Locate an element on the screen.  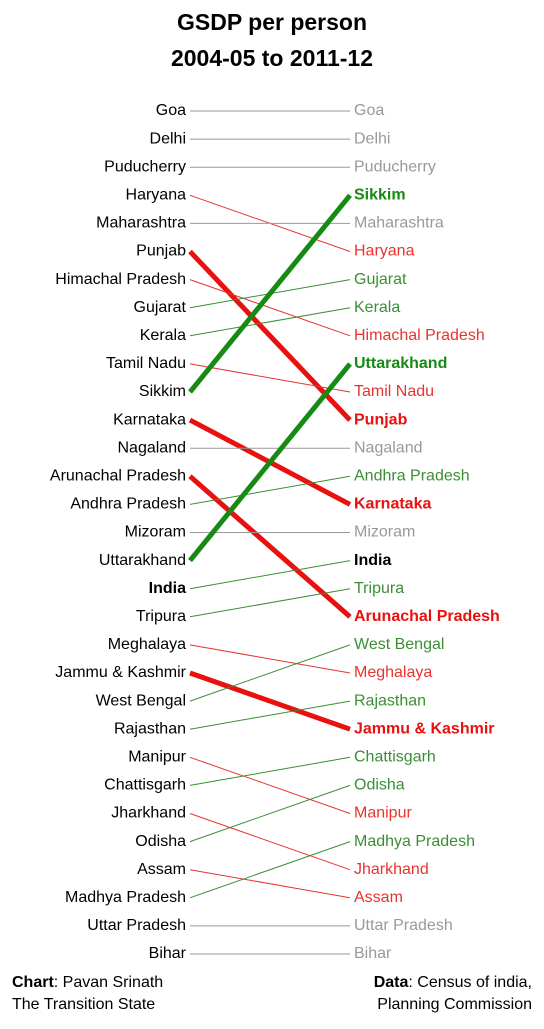
left-label: Chattisgarh is located at coordinates (145, 785).